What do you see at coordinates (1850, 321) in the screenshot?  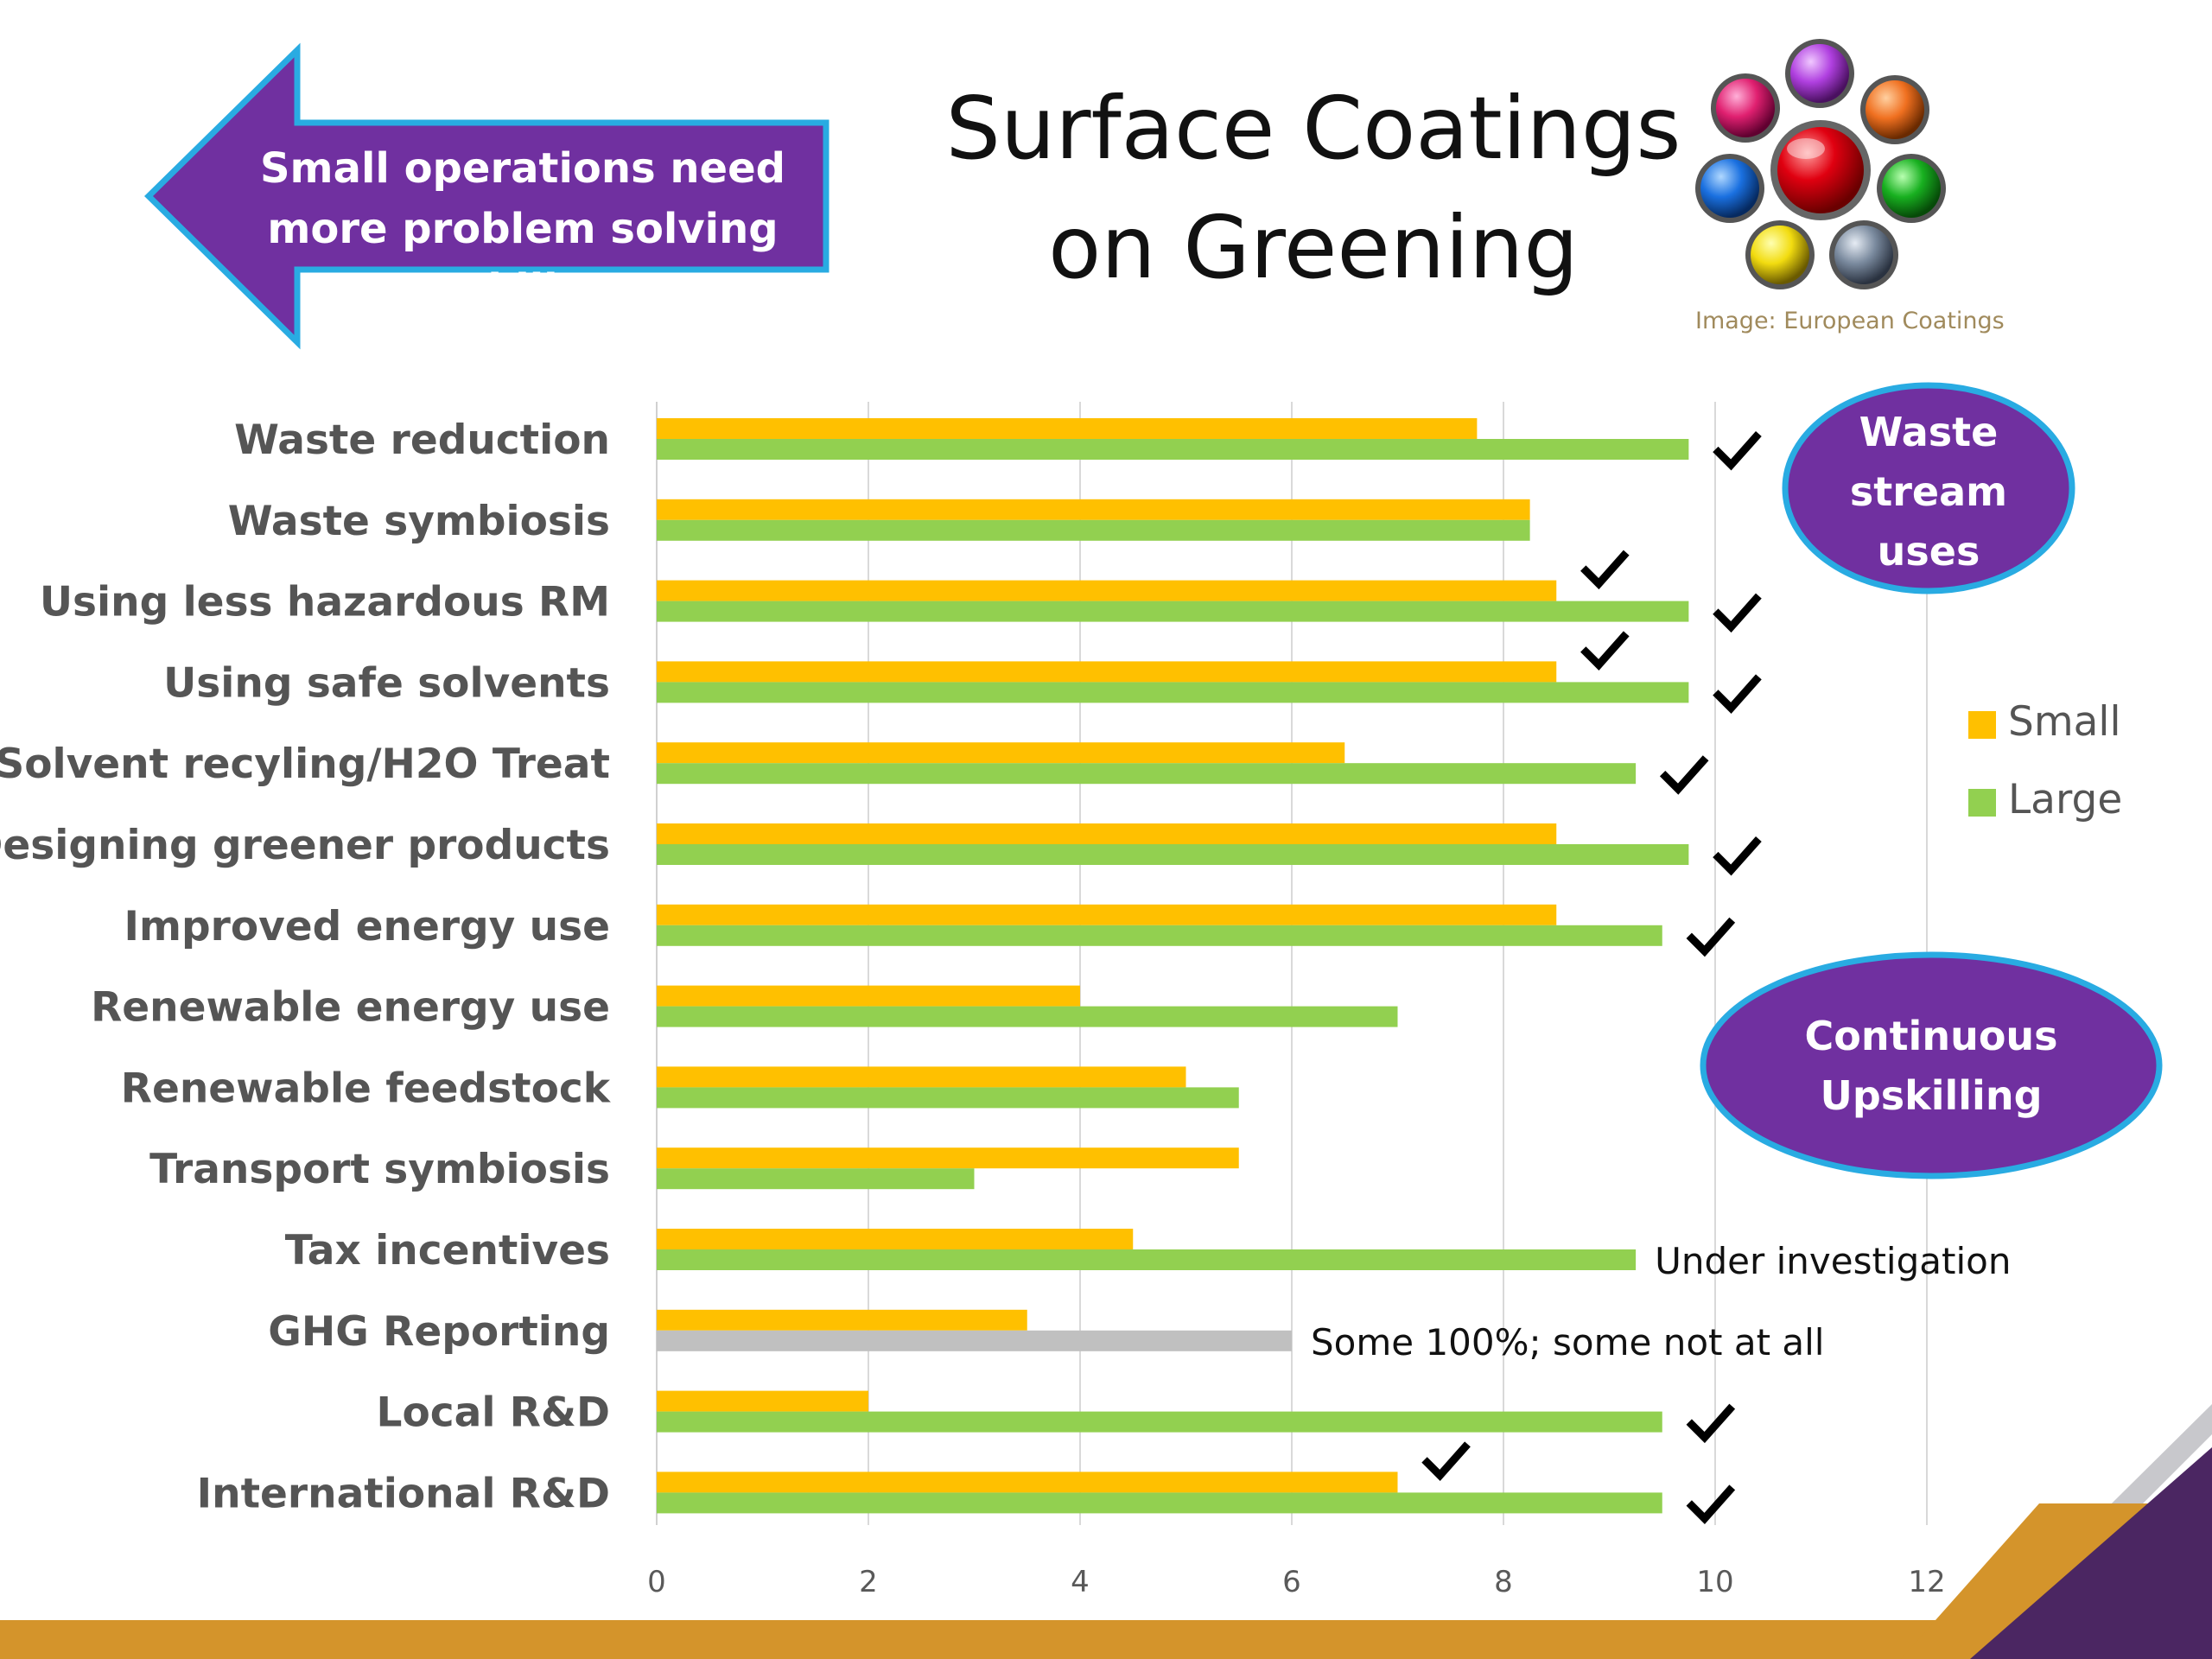 I see `image-credit: Image: European Coatings` at bounding box center [1850, 321].